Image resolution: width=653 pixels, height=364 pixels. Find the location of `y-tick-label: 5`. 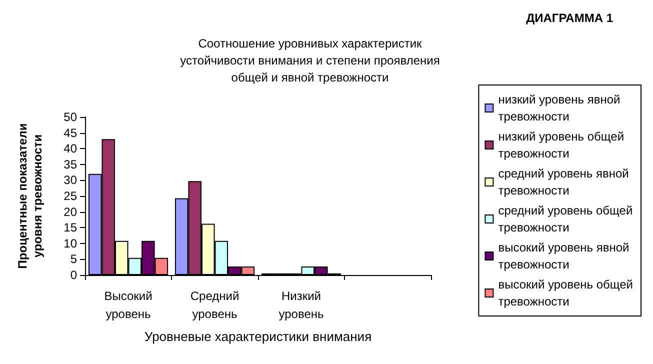

y-tick-label: 5 is located at coordinates (74, 259).